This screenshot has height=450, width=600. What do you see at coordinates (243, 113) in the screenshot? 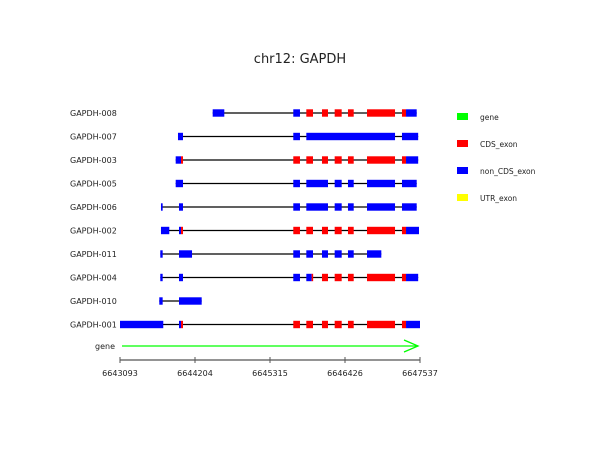
I see `transcript-row: GAPDH-008` at bounding box center [243, 113].